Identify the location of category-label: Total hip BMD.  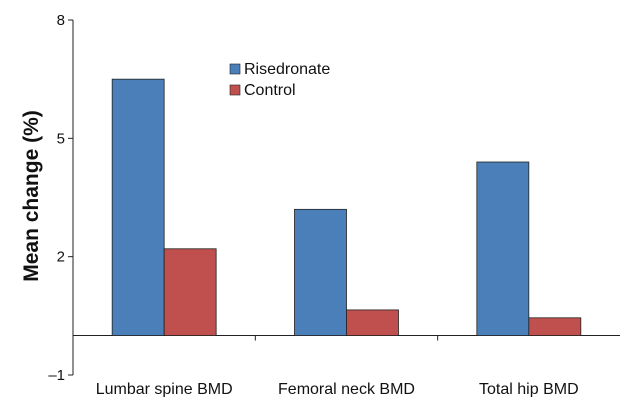
(529, 389).